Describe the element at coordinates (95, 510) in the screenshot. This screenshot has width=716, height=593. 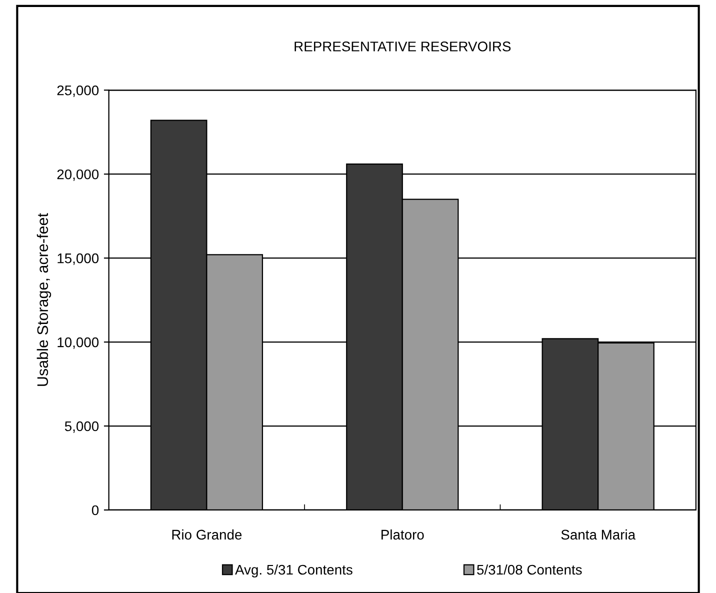
I see `y-tick-label: 0` at that location.